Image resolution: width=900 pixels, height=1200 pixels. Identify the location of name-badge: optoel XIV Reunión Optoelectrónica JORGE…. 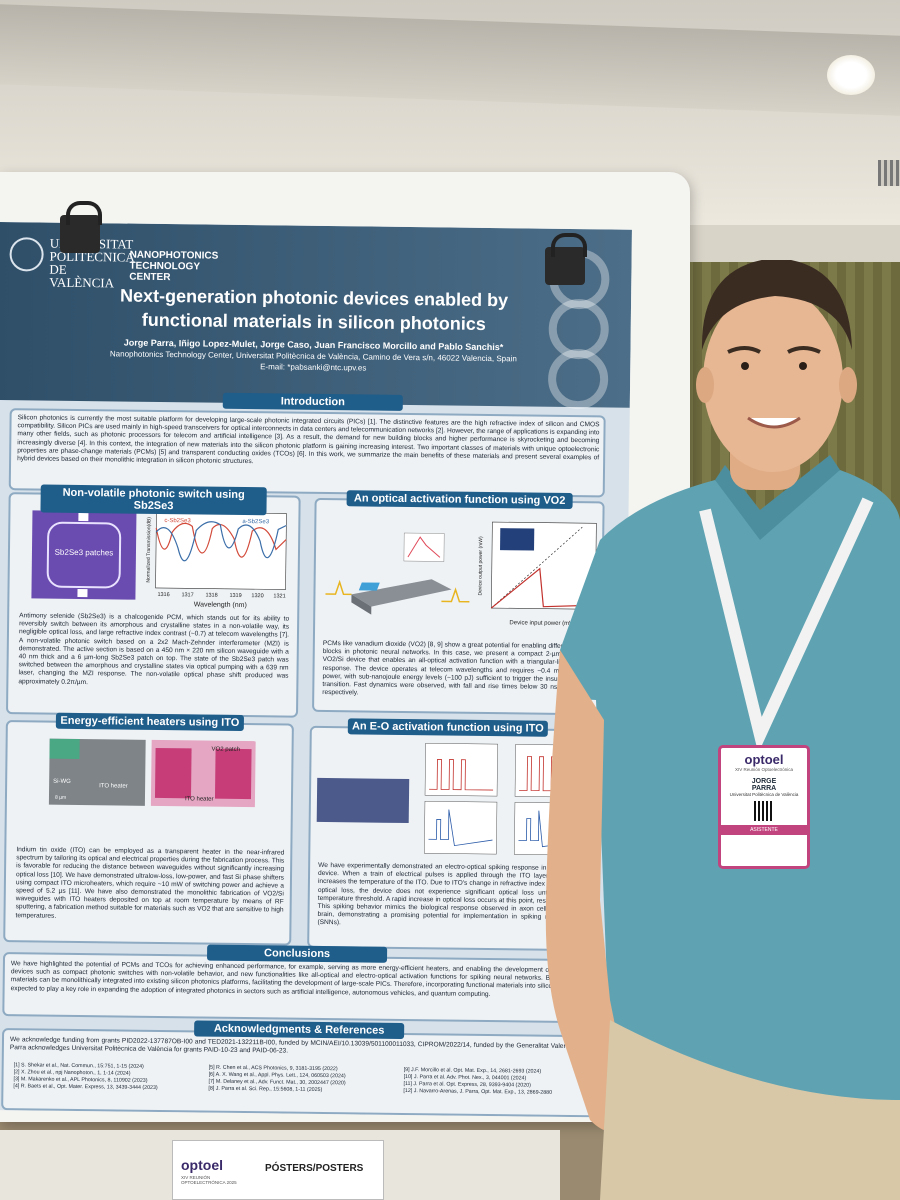
(764, 807).